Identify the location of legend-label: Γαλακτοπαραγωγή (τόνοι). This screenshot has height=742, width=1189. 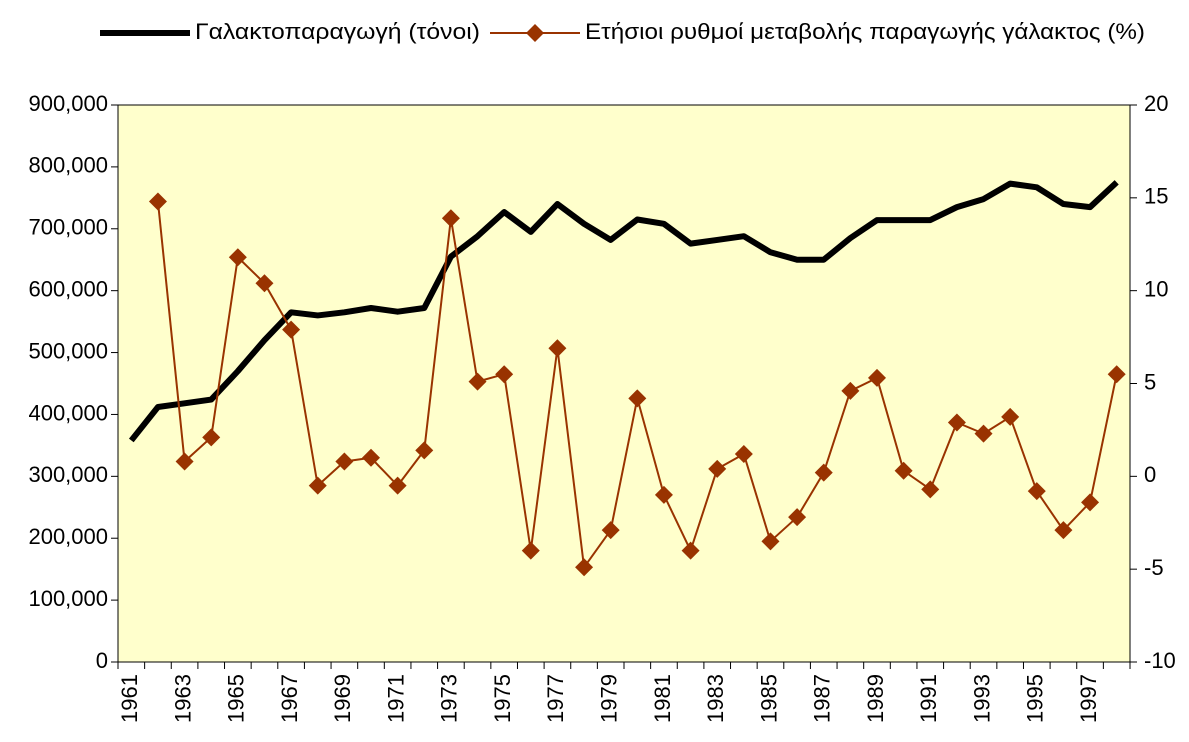
(337, 31).